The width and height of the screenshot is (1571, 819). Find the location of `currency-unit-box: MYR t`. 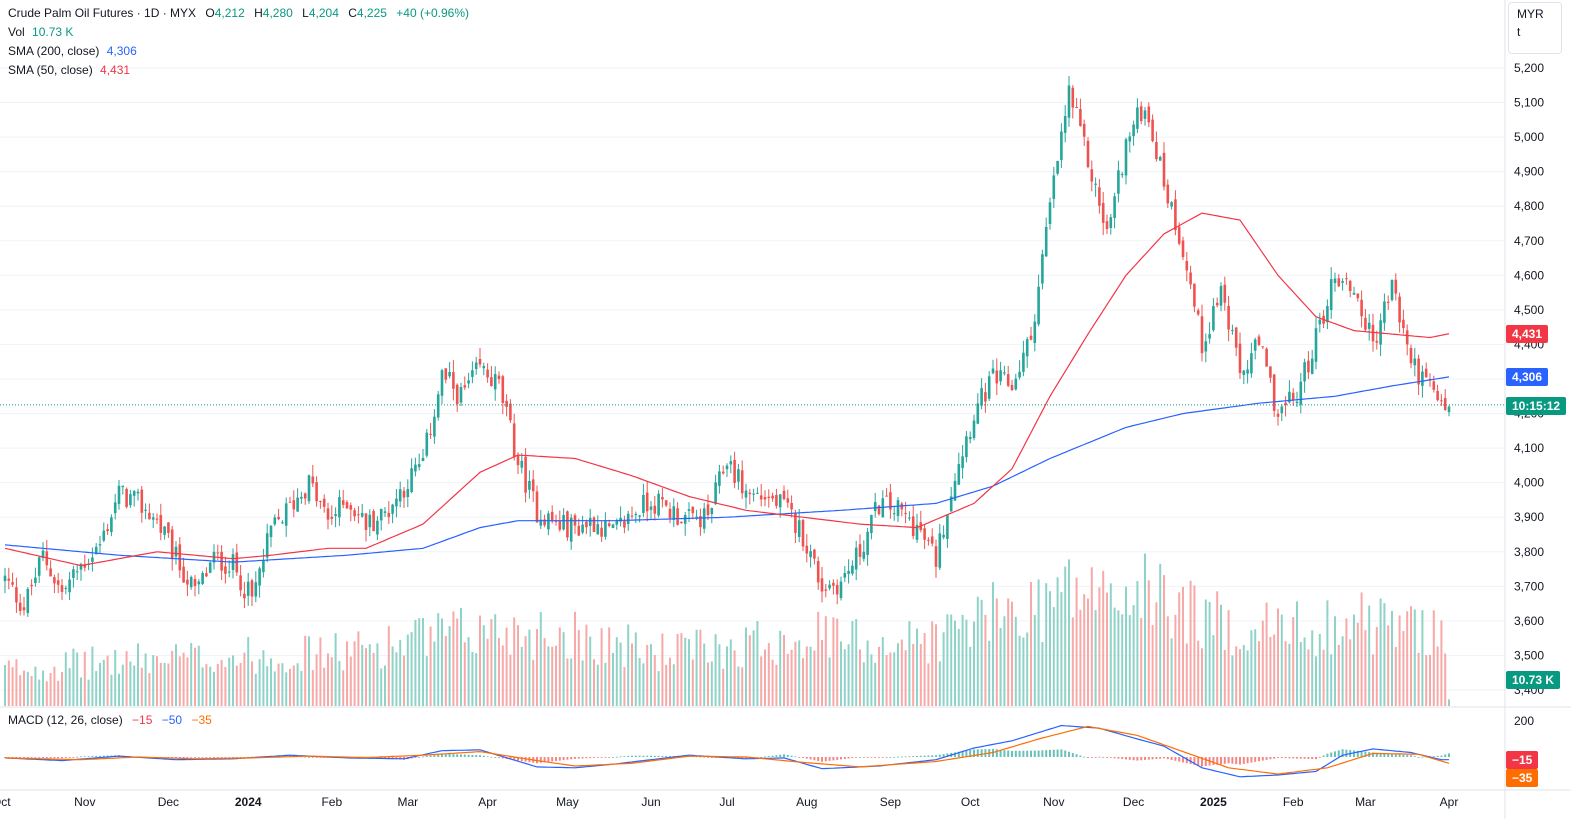

currency-unit-box: MYR t is located at coordinates (1535, 28).